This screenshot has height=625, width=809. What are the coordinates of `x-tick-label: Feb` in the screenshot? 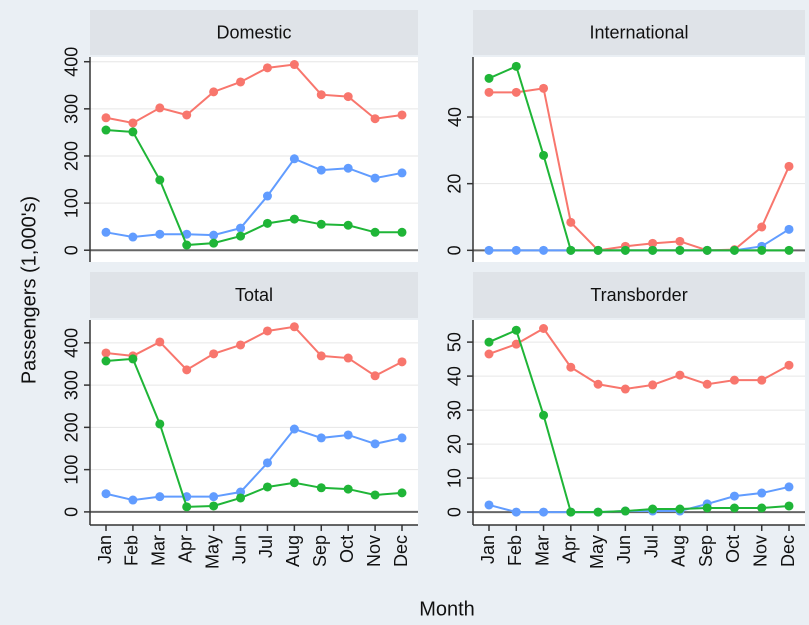 It's located at (132, 550).